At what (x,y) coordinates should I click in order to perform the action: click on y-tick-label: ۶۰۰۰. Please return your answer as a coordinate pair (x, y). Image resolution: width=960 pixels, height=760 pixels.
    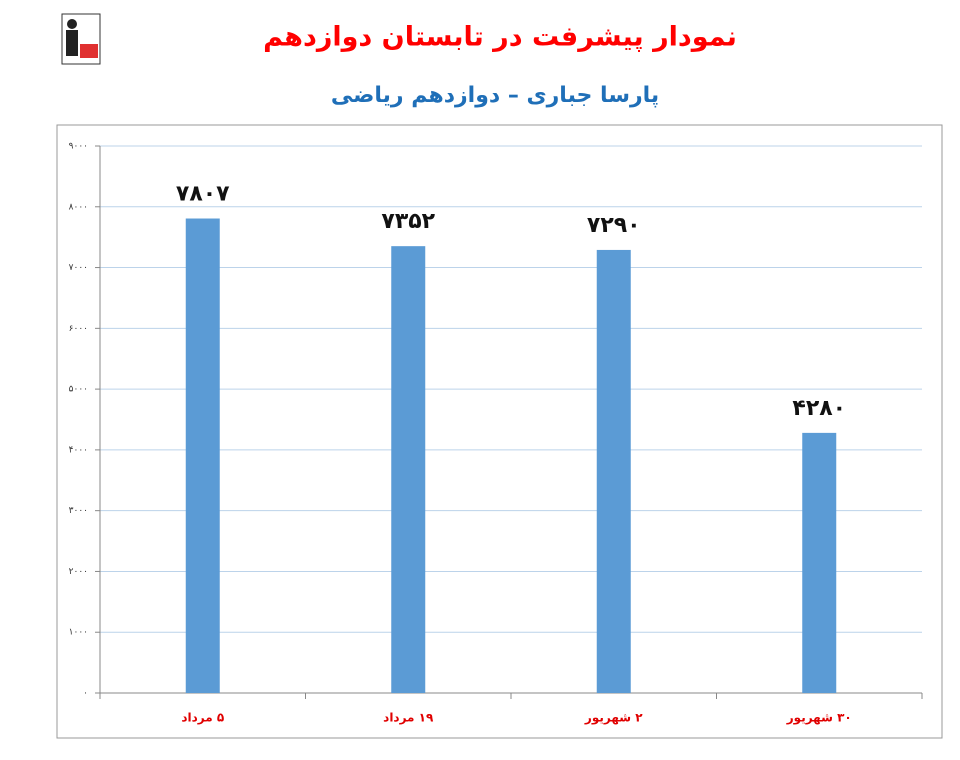
    Looking at the image, I should click on (78, 329).